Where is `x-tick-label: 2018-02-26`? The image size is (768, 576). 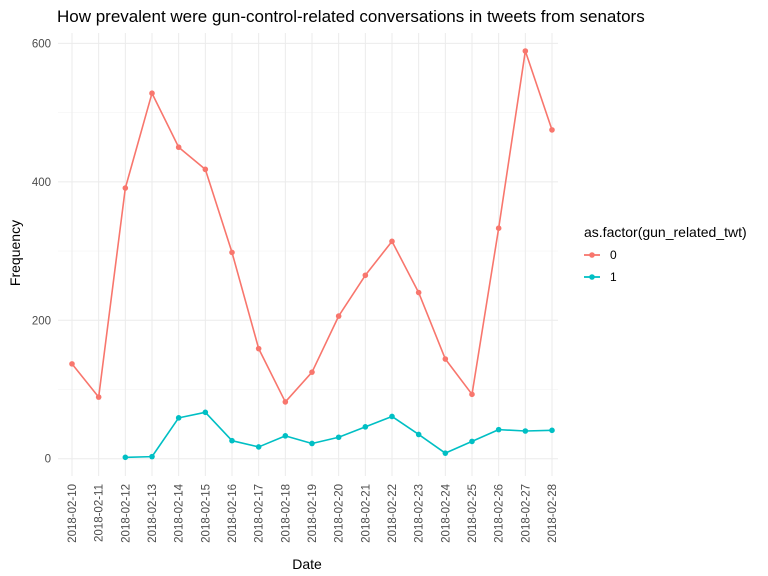 x-tick-label: 2018-02-26 is located at coordinates (500, 513).